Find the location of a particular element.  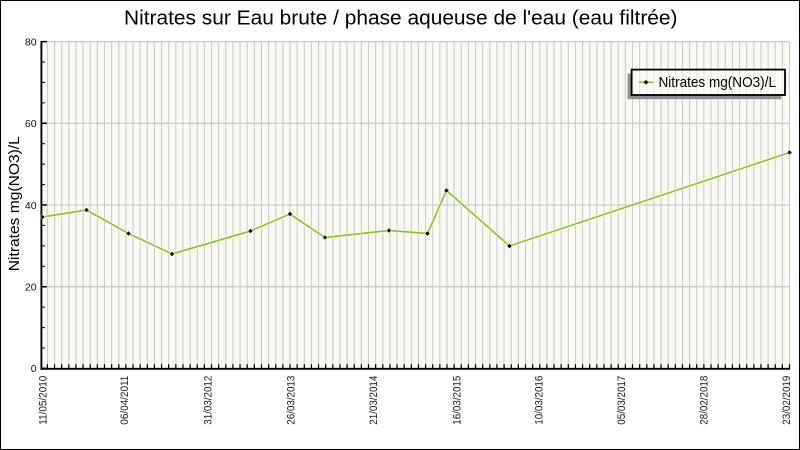

svg-text: 20 is located at coordinates (31, 288).